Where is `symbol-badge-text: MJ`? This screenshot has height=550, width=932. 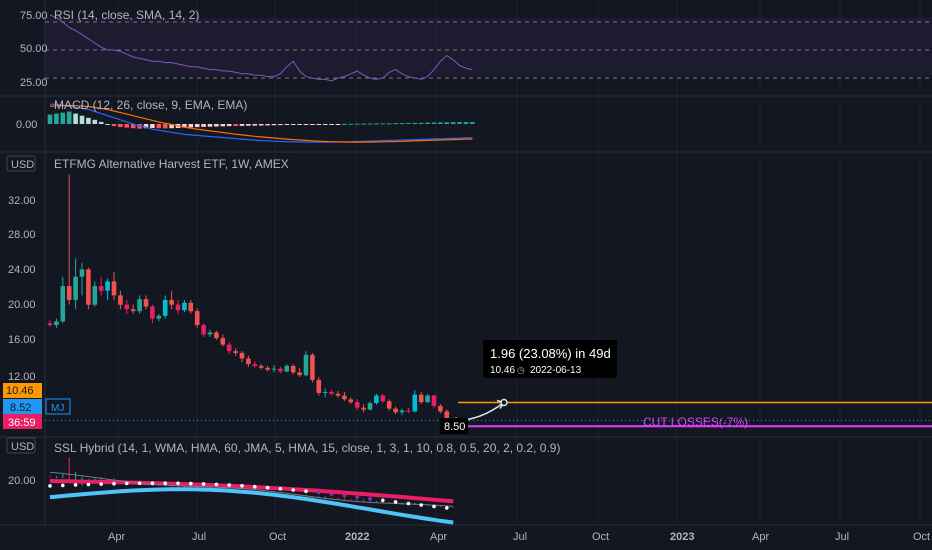
symbol-badge-text: MJ is located at coordinates (57, 408).